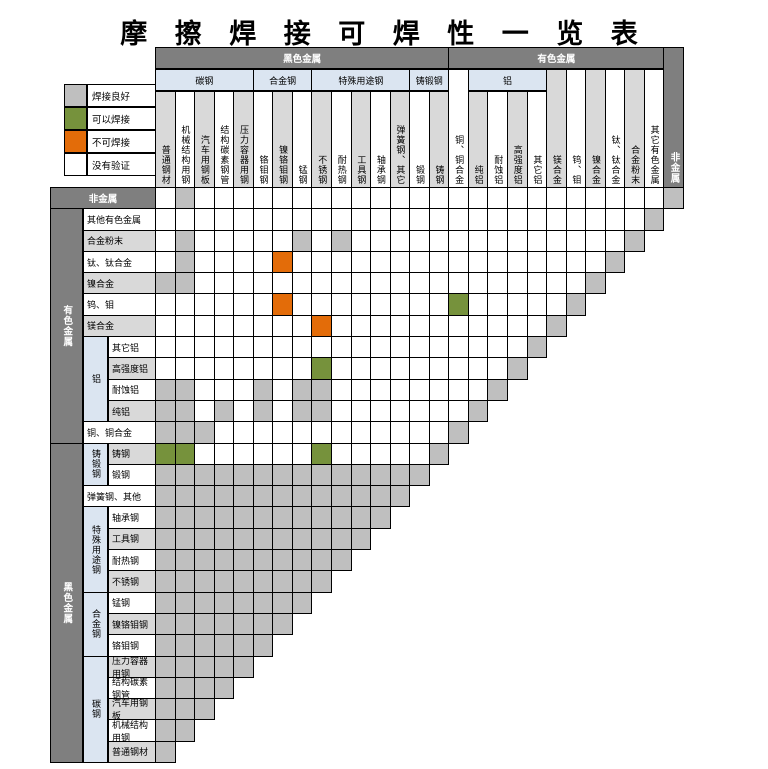  I want to click on col-header: 普通钢材, so click(165, 139).